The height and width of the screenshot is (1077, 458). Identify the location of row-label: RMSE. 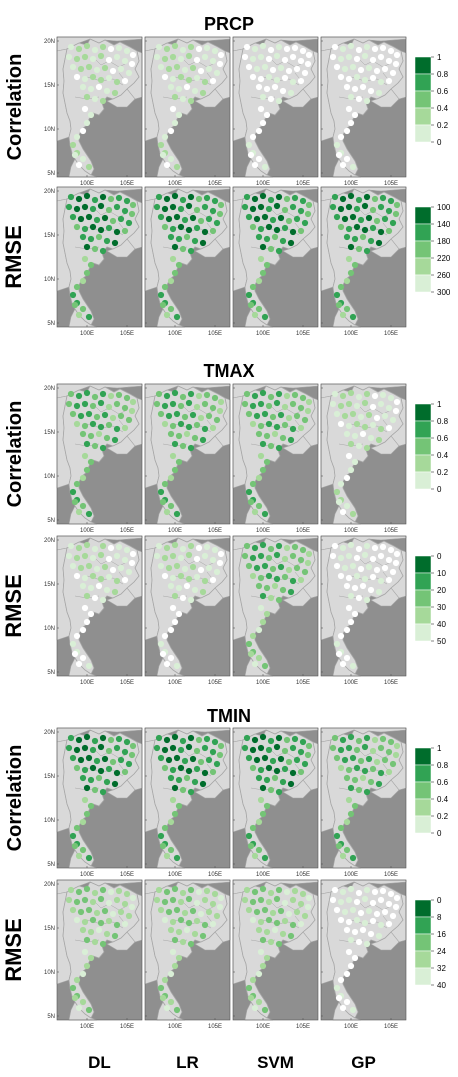
(13, 606).